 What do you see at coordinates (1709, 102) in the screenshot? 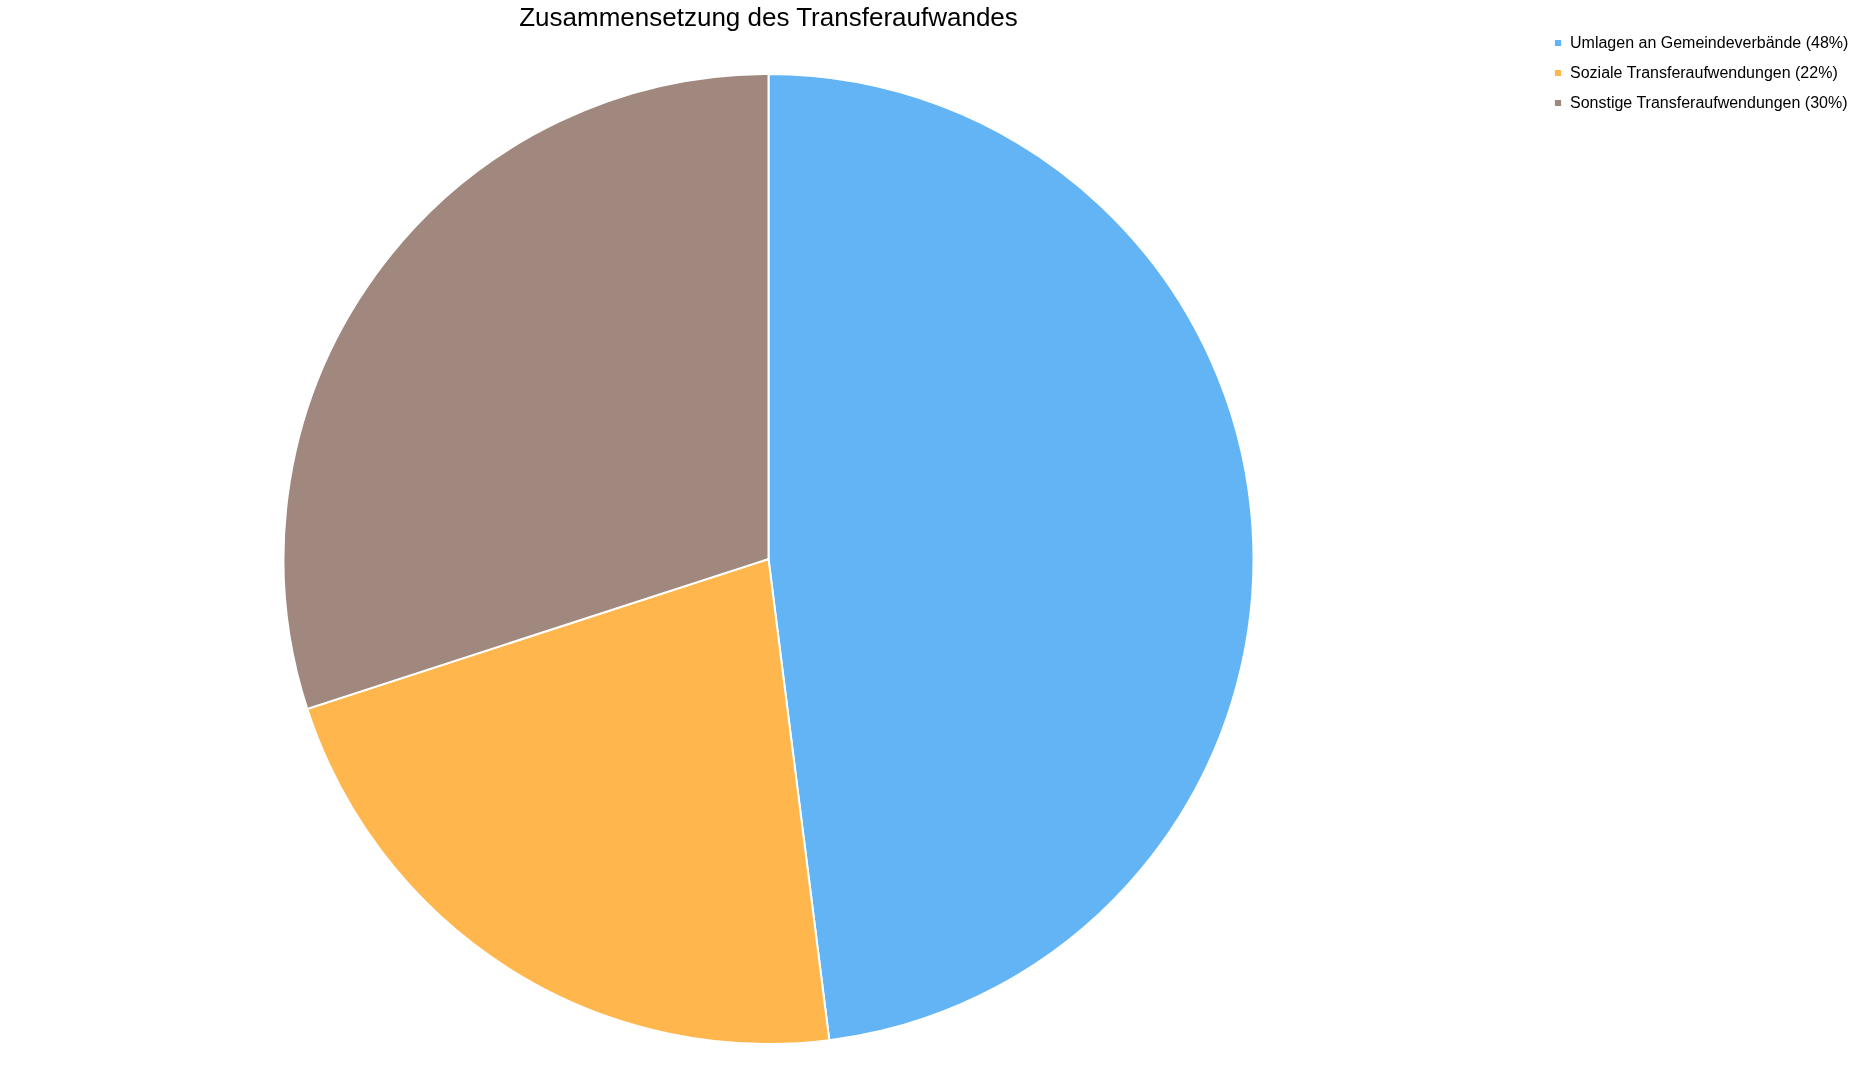
I see `legend-label: Sonstige Transferaufwendungen (30%)` at bounding box center [1709, 102].